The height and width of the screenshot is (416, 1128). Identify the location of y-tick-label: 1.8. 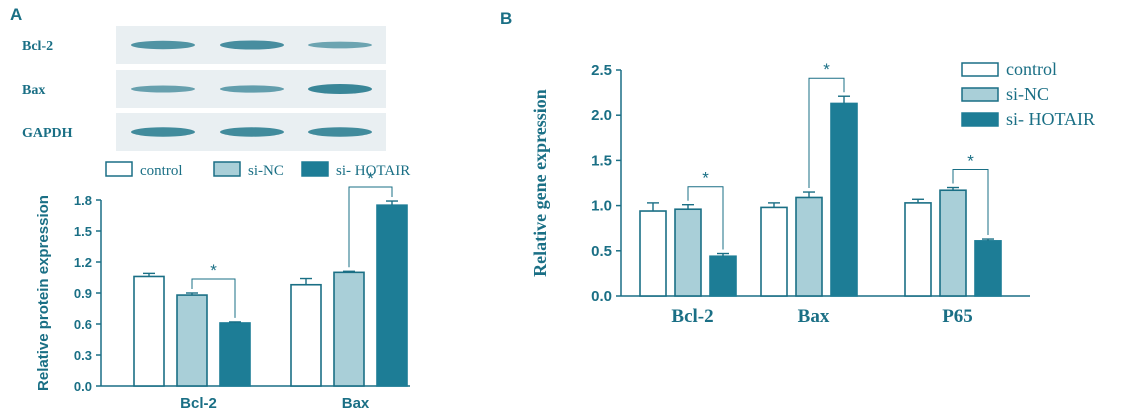
(83, 200).